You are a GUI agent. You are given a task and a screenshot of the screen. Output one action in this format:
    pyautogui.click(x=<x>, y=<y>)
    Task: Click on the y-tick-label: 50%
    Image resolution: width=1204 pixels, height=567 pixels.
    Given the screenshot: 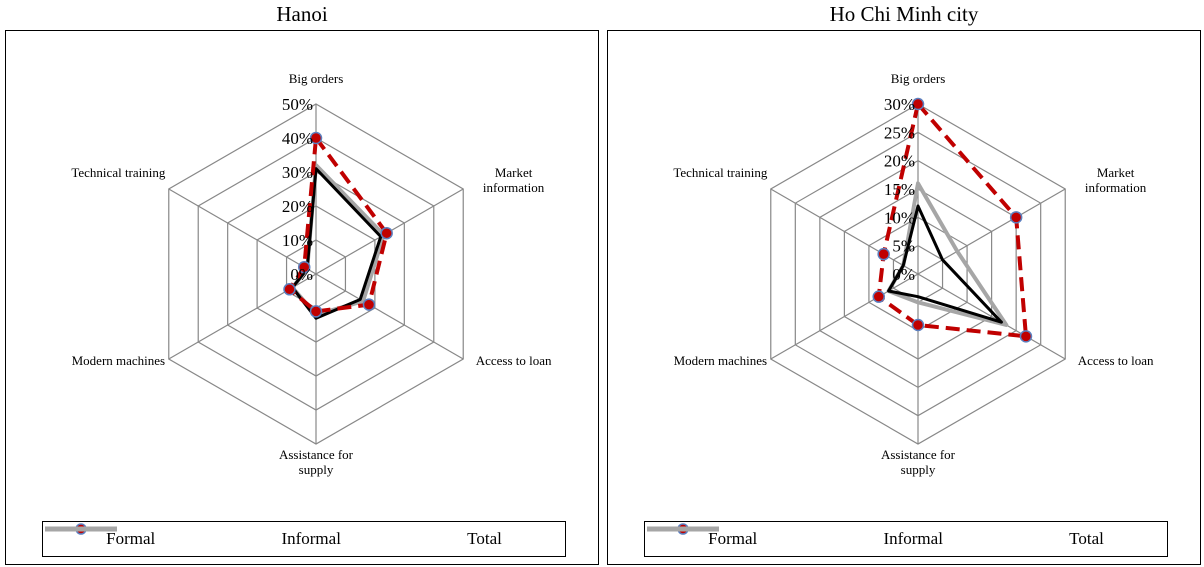 What is the action you would take?
    pyautogui.click(x=297, y=104)
    